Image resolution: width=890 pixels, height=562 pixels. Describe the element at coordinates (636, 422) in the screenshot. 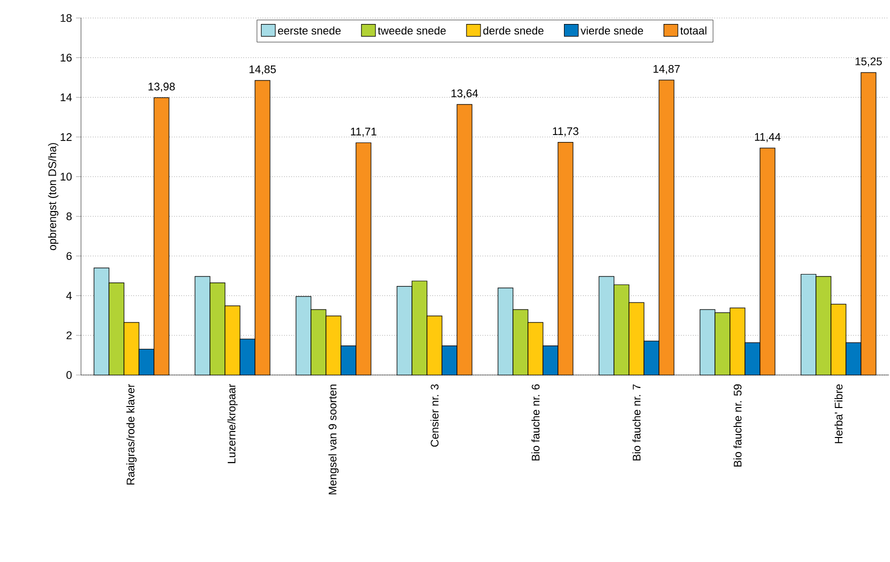

I see `x-tick-label: Bio fauche nr. 7` at that location.